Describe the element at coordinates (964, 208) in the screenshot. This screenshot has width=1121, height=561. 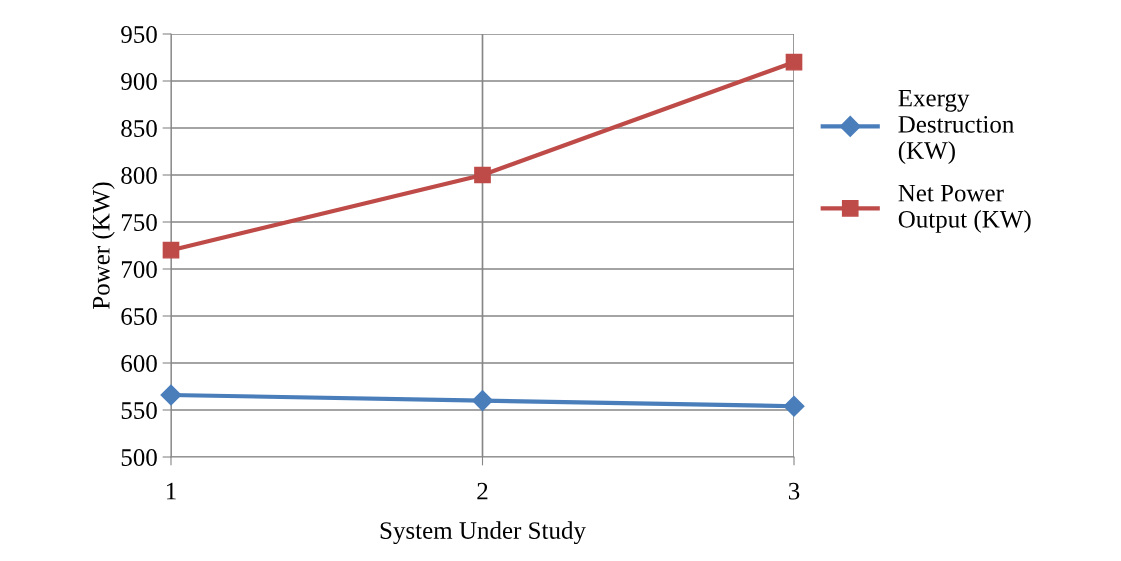
I see `legend-label: Net Power Output (KW)` at that location.